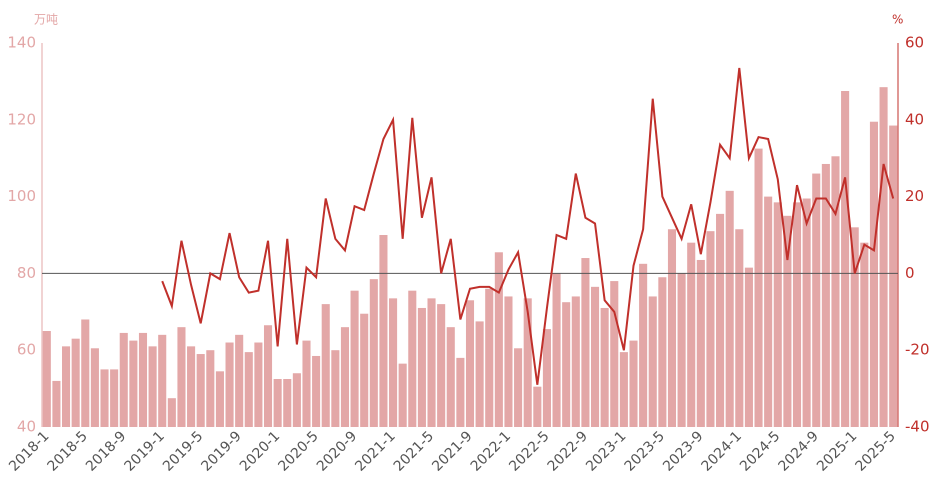 The width and height of the screenshot is (931, 489). What do you see at coordinates (683, 451) in the screenshot?
I see `x-tick-label: 2023-9` at bounding box center [683, 451].